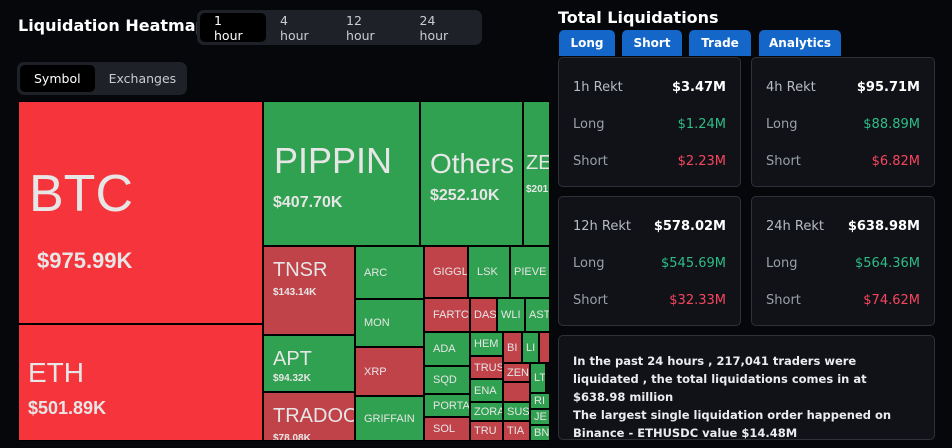 The width and height of the screenshot is (952, 448). I want to click on tile-symbol: BI, so click(512, 347).